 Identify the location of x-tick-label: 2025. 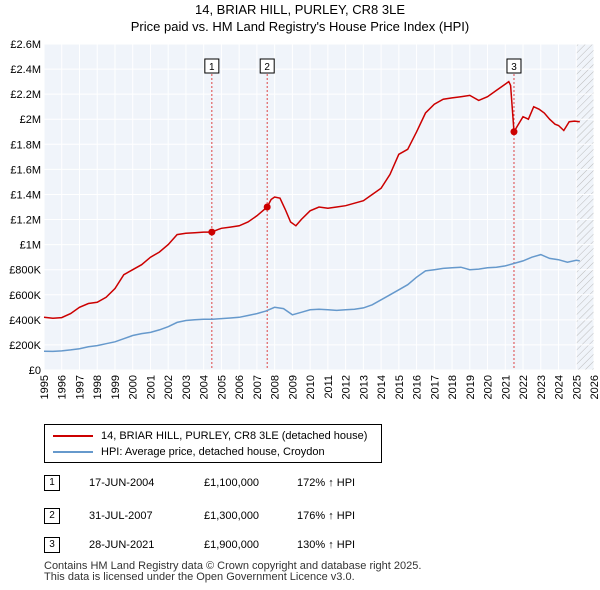
(577, 387).